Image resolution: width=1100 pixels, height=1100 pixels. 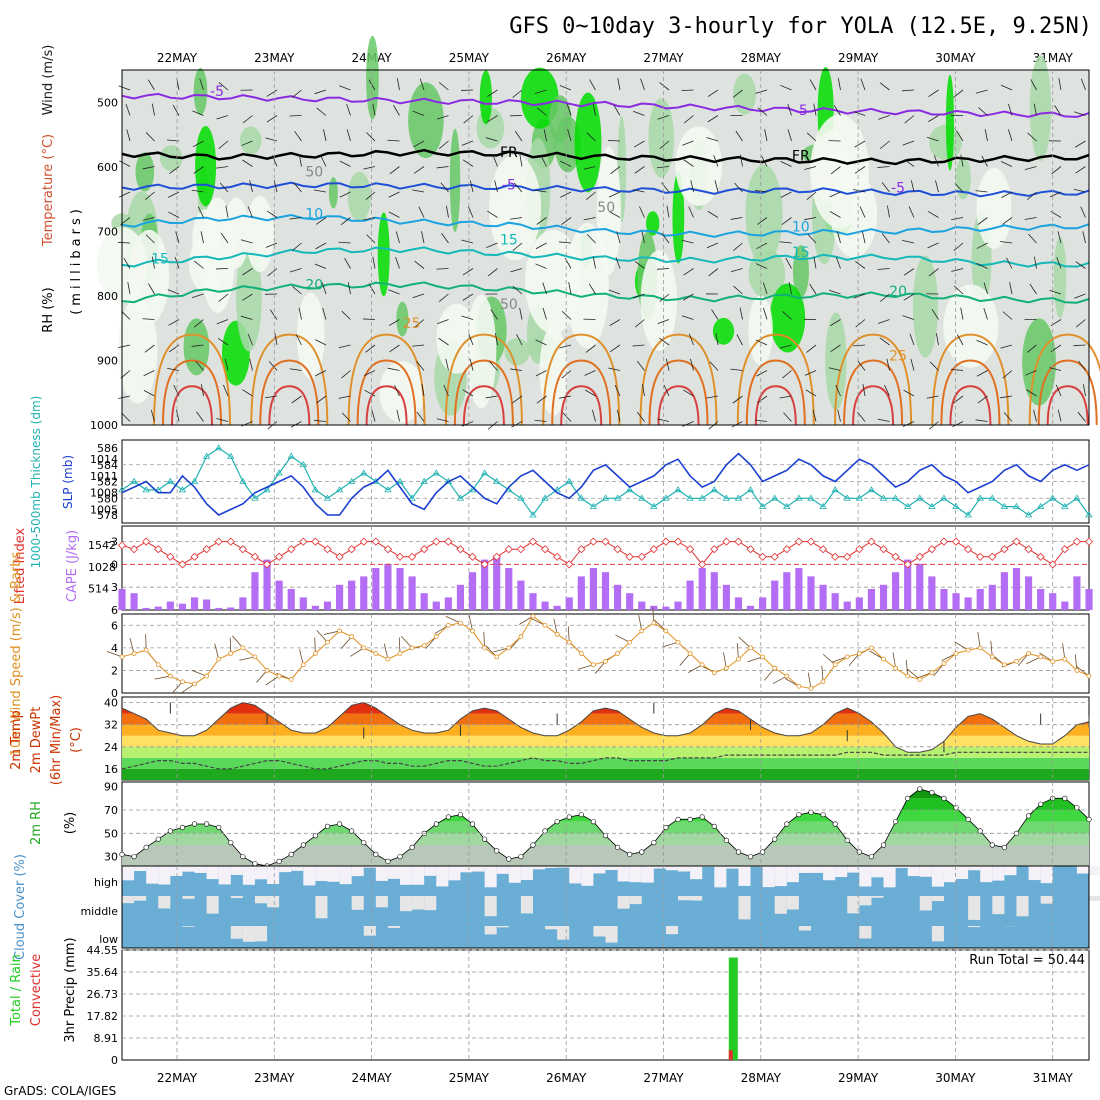 I want to click on upper-air-ytick: 900, so click(x=107, y=360).